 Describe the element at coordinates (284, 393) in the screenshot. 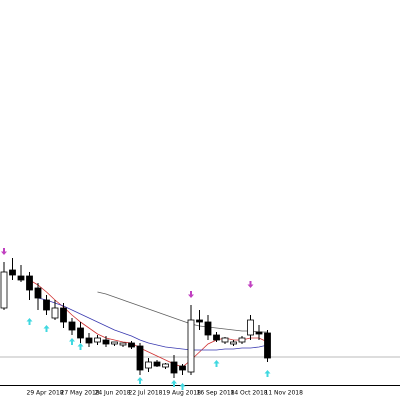

I see `x-tick-label: 11 Nov 2018` at that location.